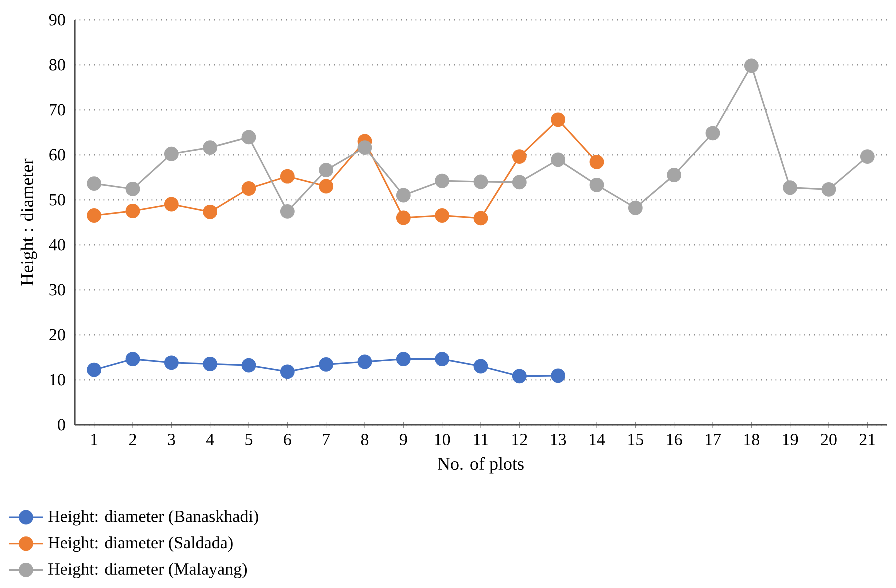  What do you see at coordinates (442, 440) in the screenshot?
I see `x-tick-label: 10` at bounding box center [442, 440].